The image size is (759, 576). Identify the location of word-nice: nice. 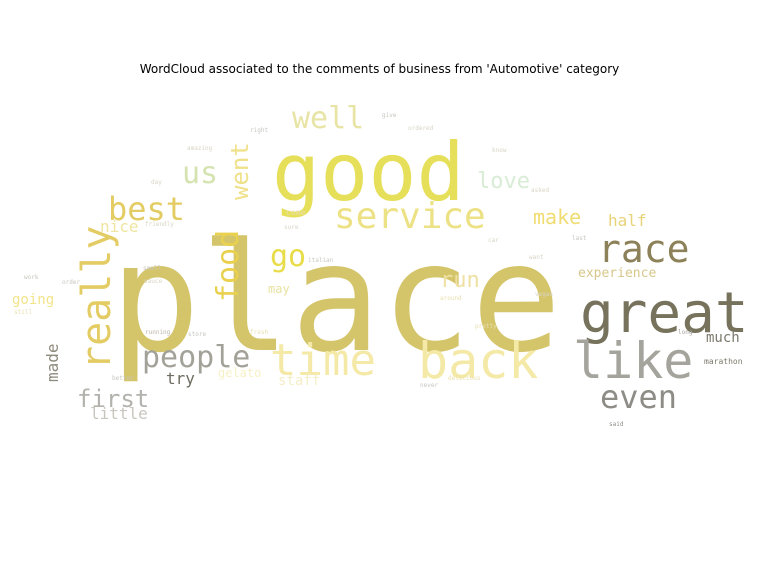
(119, 226).